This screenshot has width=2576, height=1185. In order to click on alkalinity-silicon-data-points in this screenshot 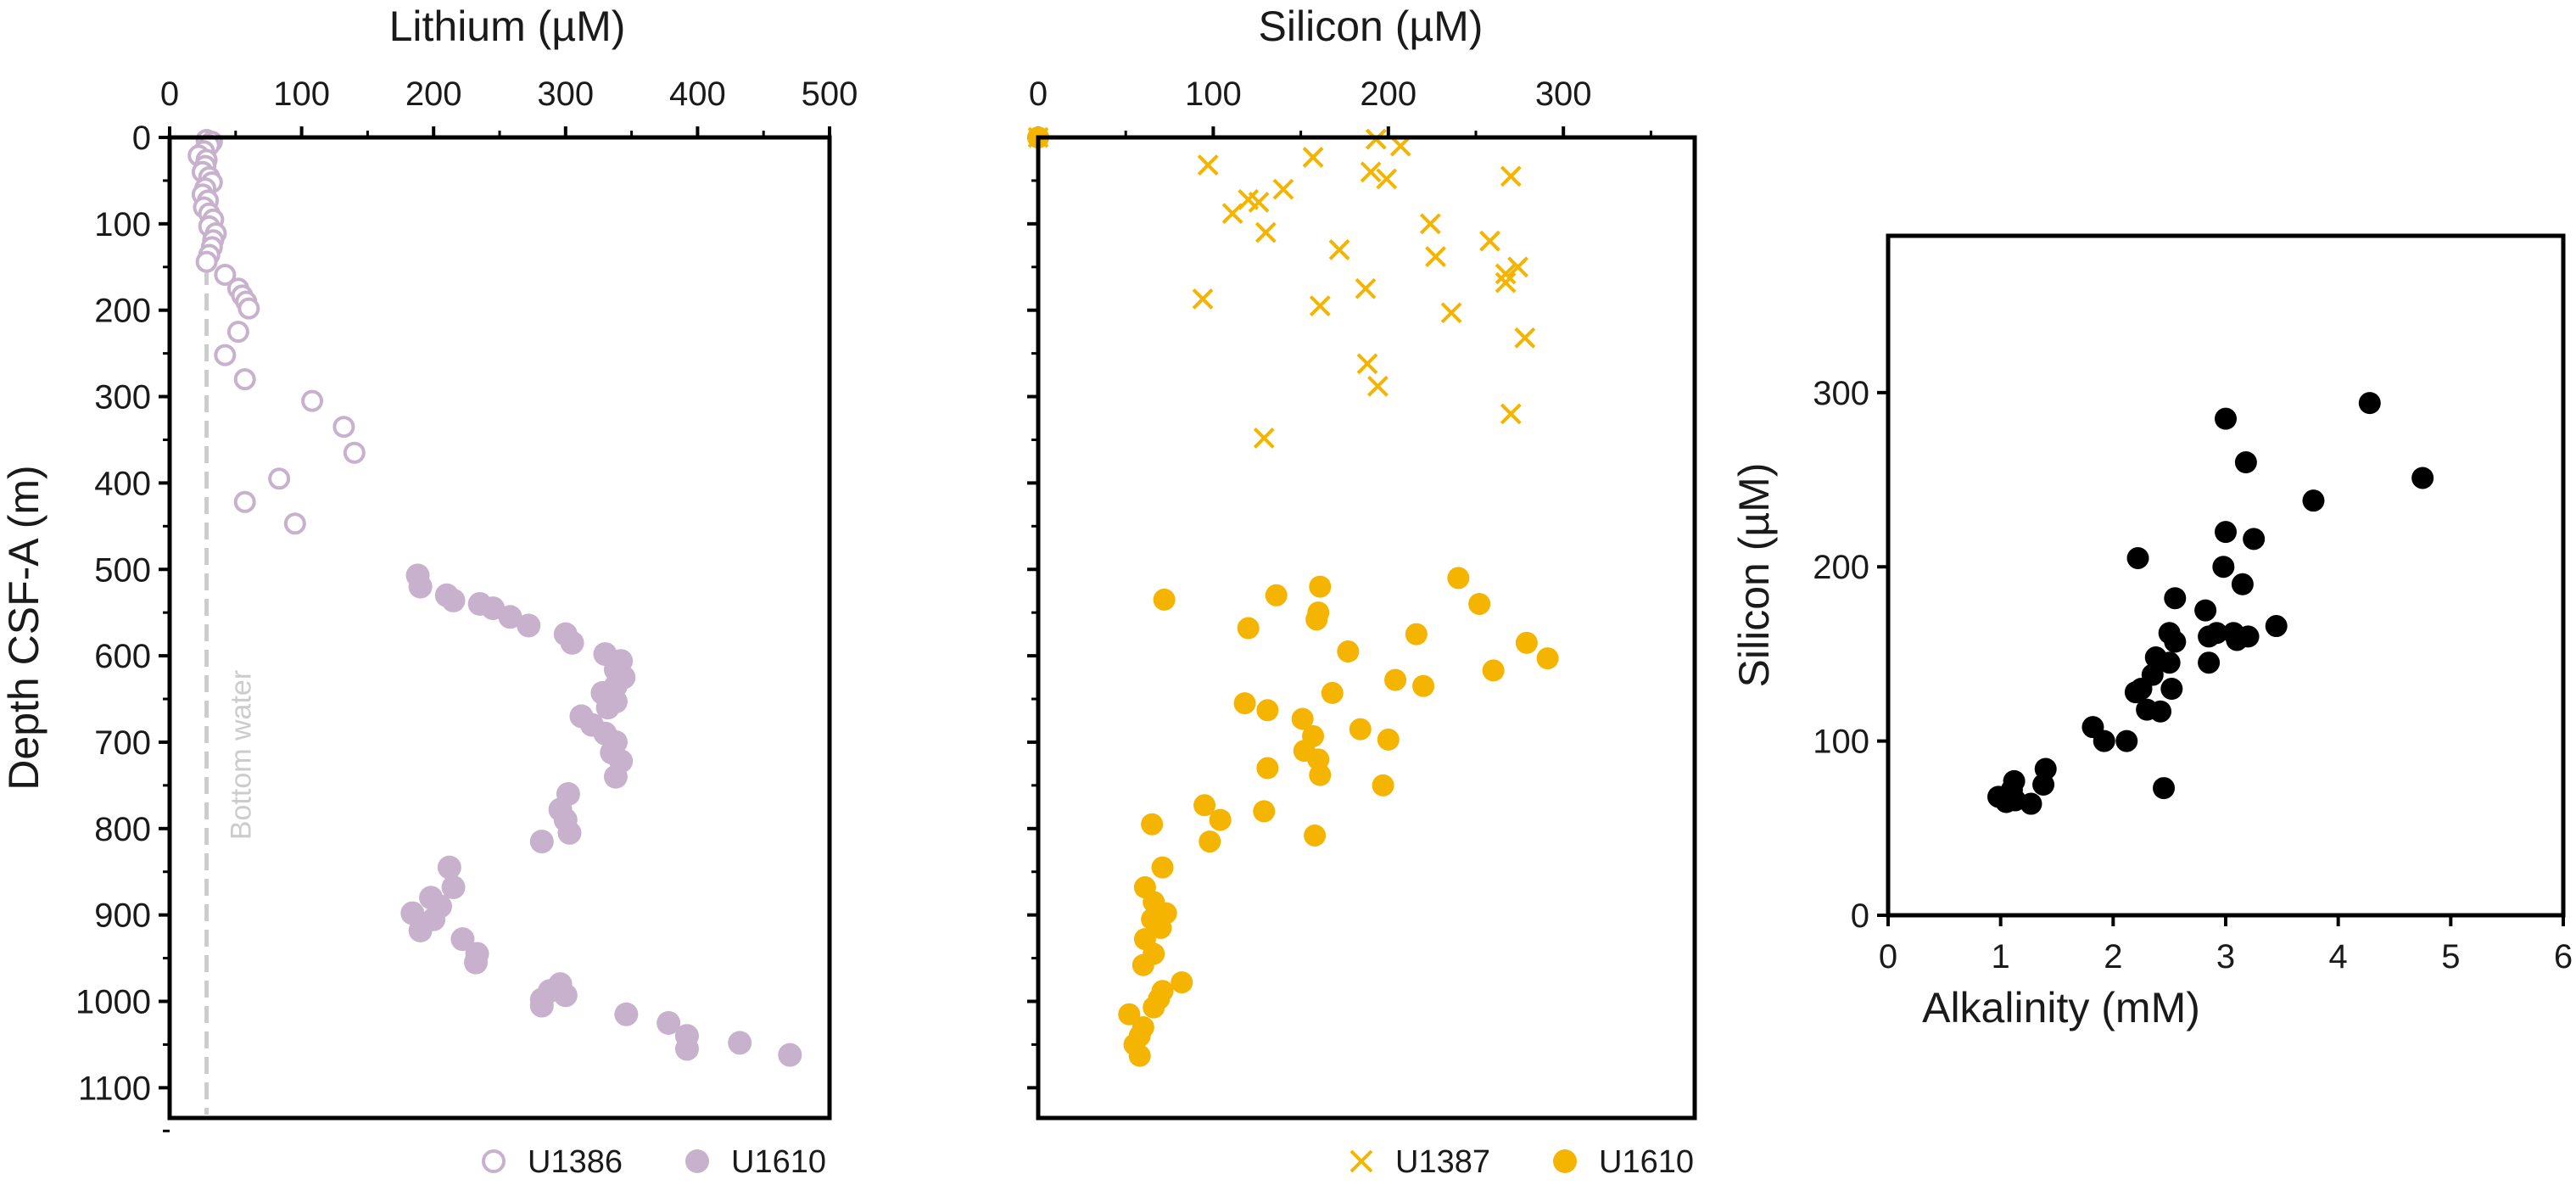, I will do `click(2210, 603)`.